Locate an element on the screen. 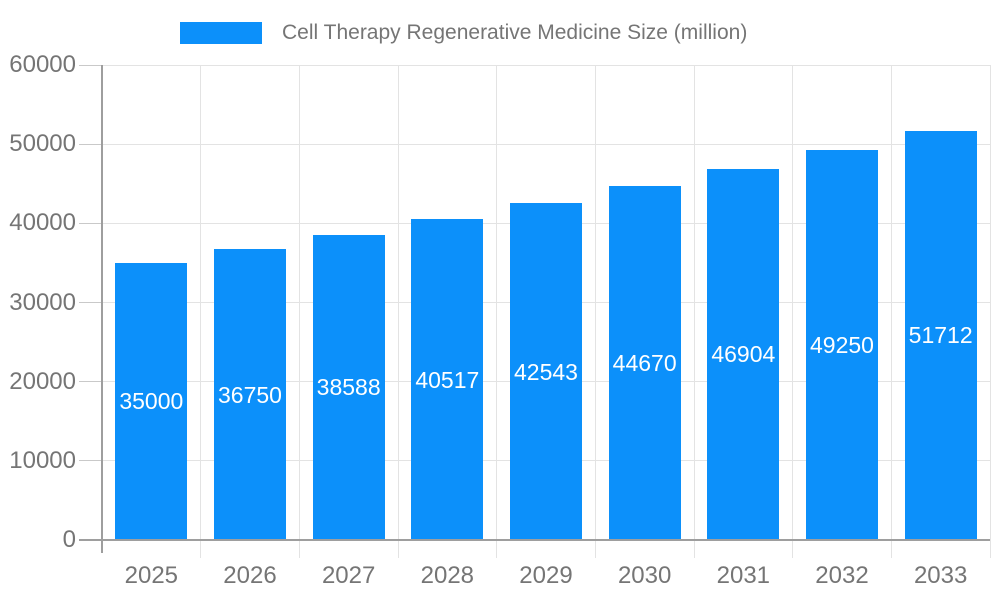  y-tick-label: 20000 is located at coordinates (42, 381).